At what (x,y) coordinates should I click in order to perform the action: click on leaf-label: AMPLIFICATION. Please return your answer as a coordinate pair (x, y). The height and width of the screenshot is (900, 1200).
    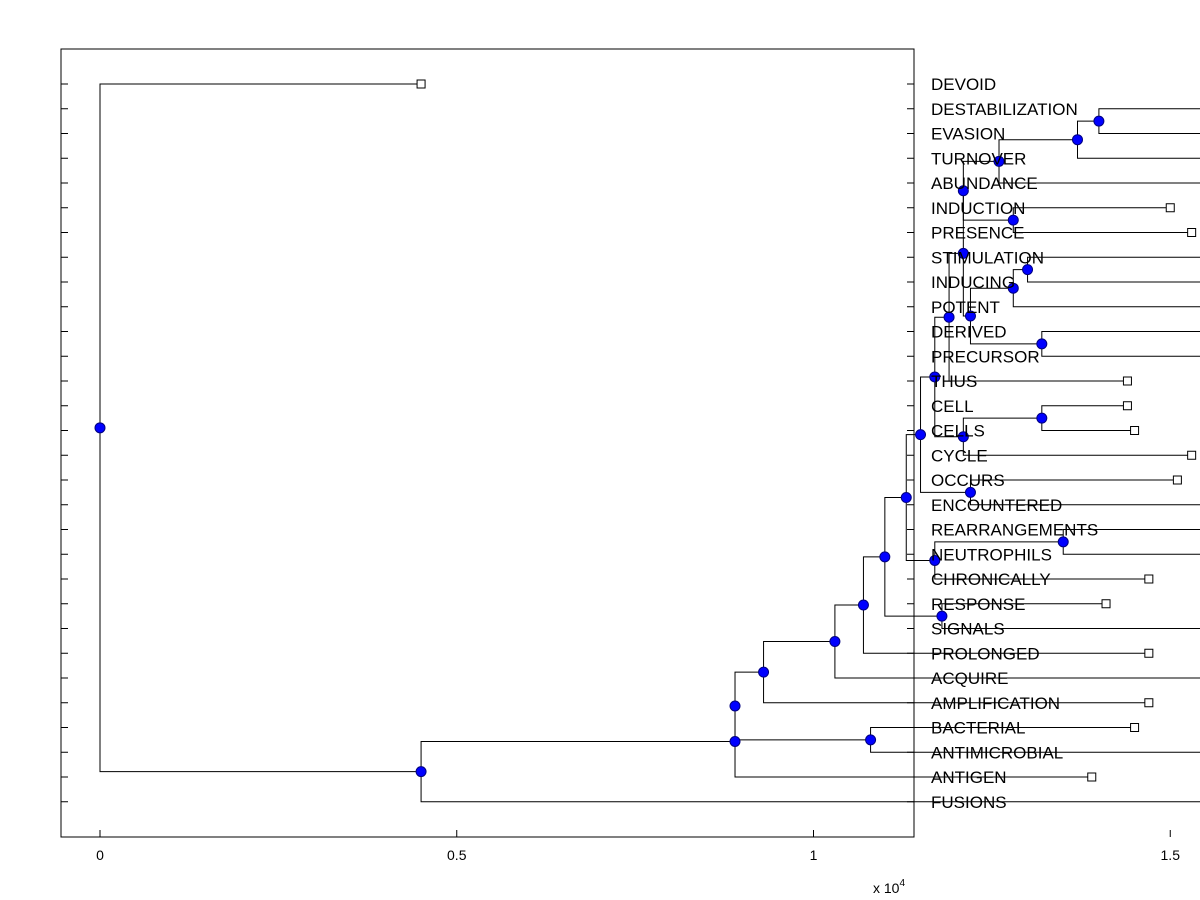
    Looking at the image, I should click on (995, 703).